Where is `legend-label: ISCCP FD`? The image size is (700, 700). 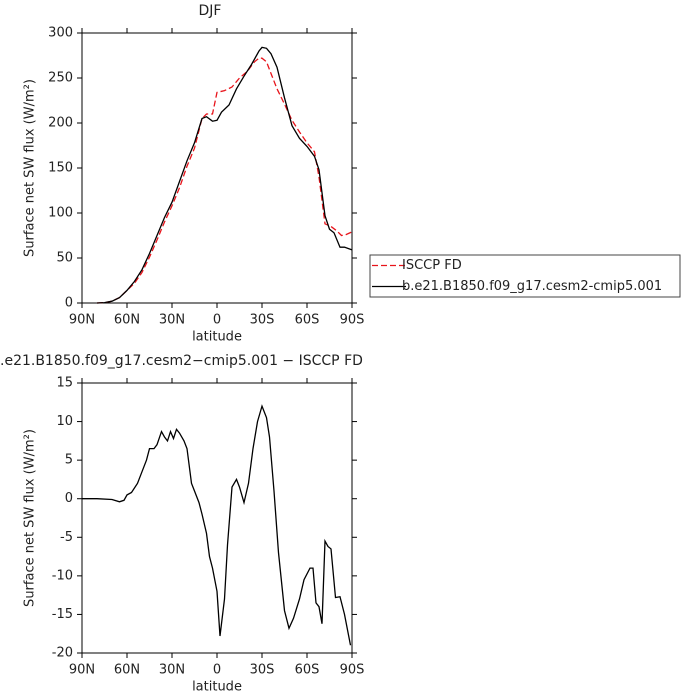 legend-label: ISCCP FD is located at coordinates (432, 265).